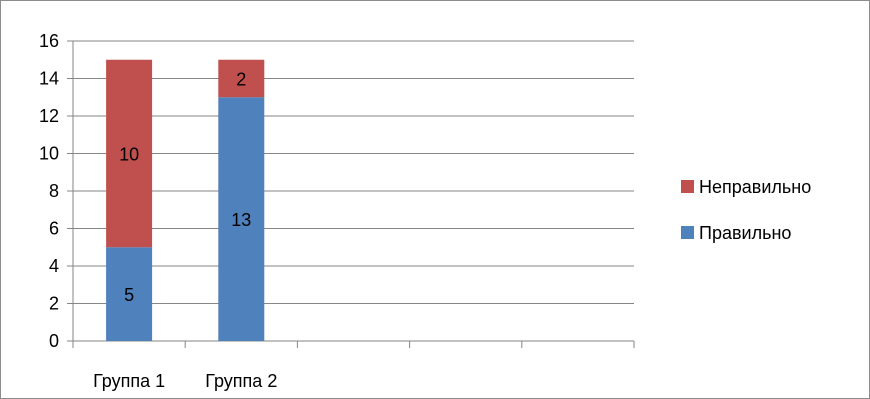 This screenshot has width=870, height=399. Describe the element at coordinates (54, 229) in the screenshot. I see `y-tick-label: 6` at that location.